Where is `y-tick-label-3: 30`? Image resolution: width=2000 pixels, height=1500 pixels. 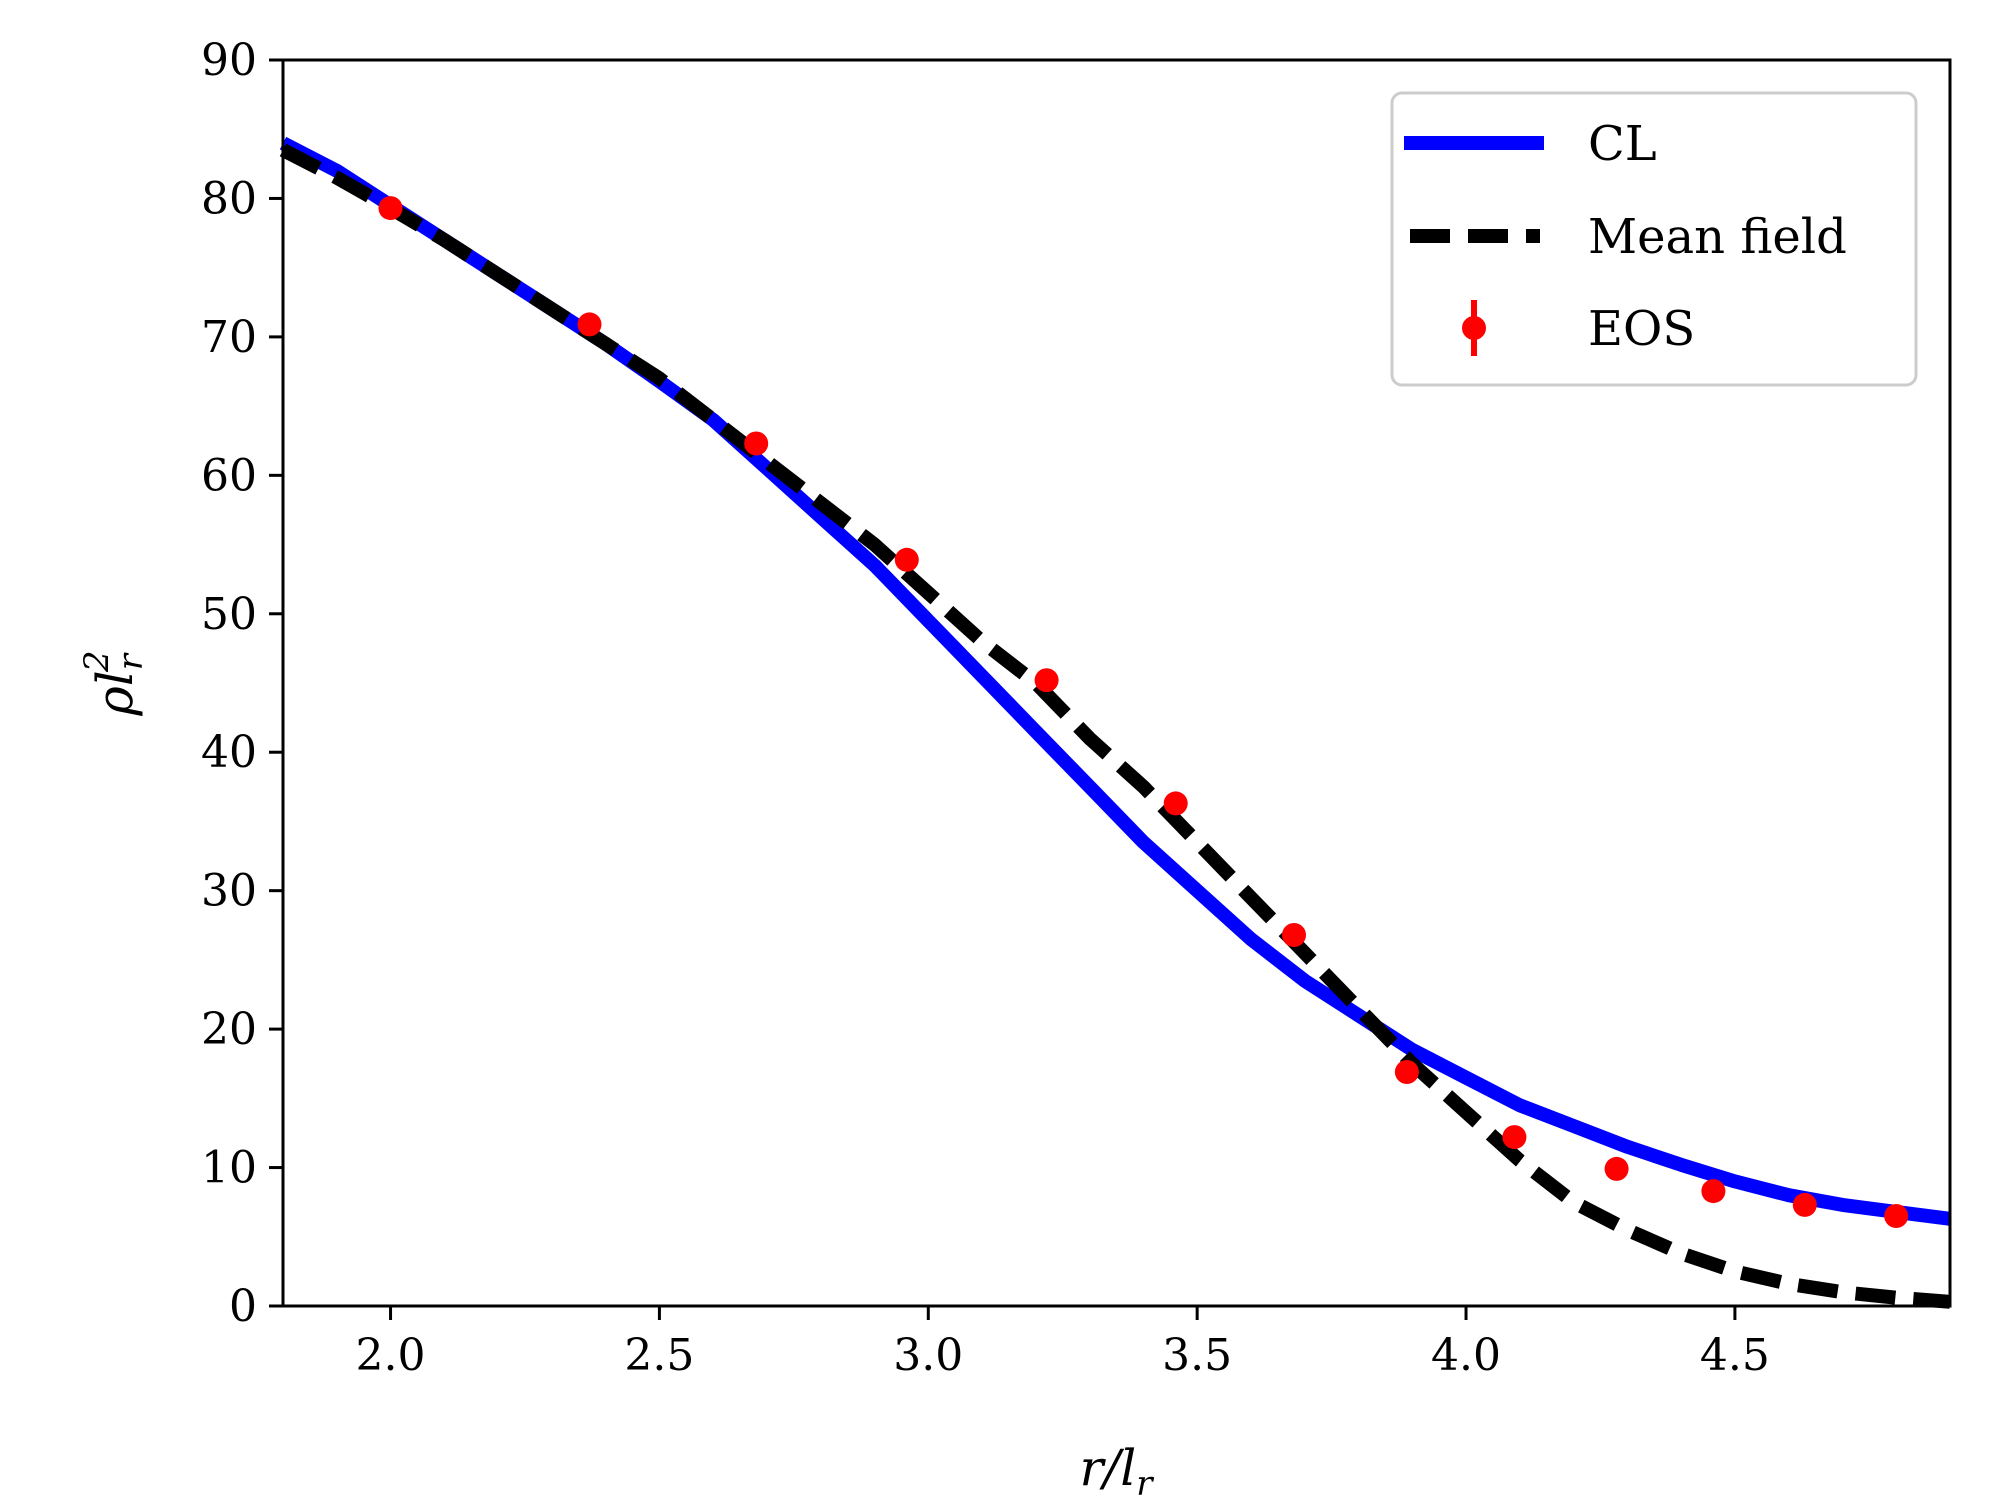 y-tick-label-3: 30 is located at coordinates (229, 891).